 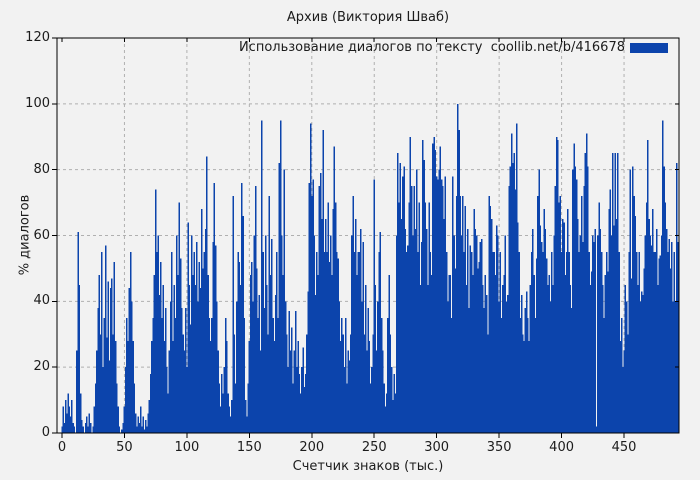 What do you see at coordinates (41, 235) in the screenshot?
I see `y-tick-label: 60` at bounding box center [41, 235].